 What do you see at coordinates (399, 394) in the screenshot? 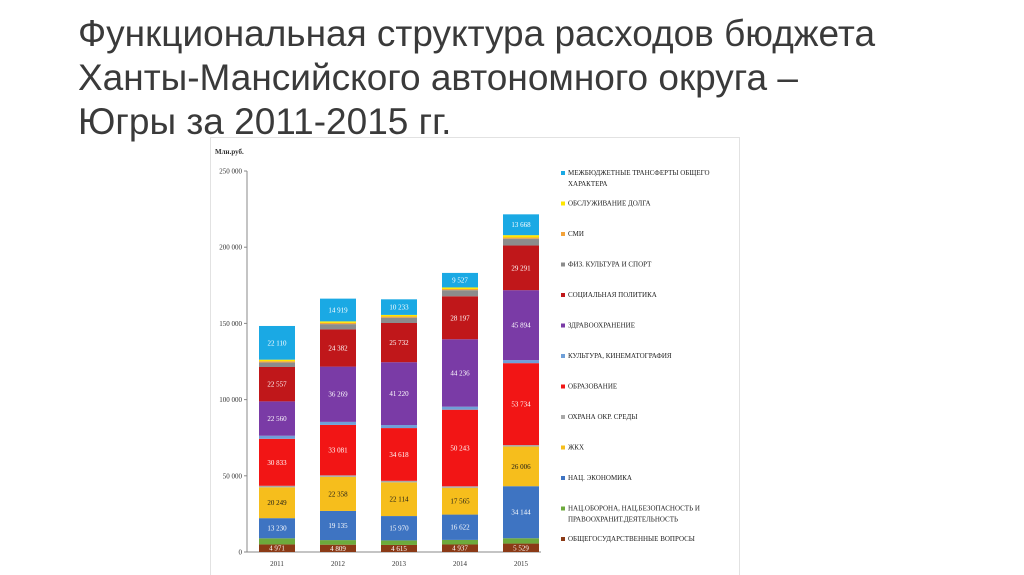
I see `data-label: 41 220` at bounding box center [399, 394].